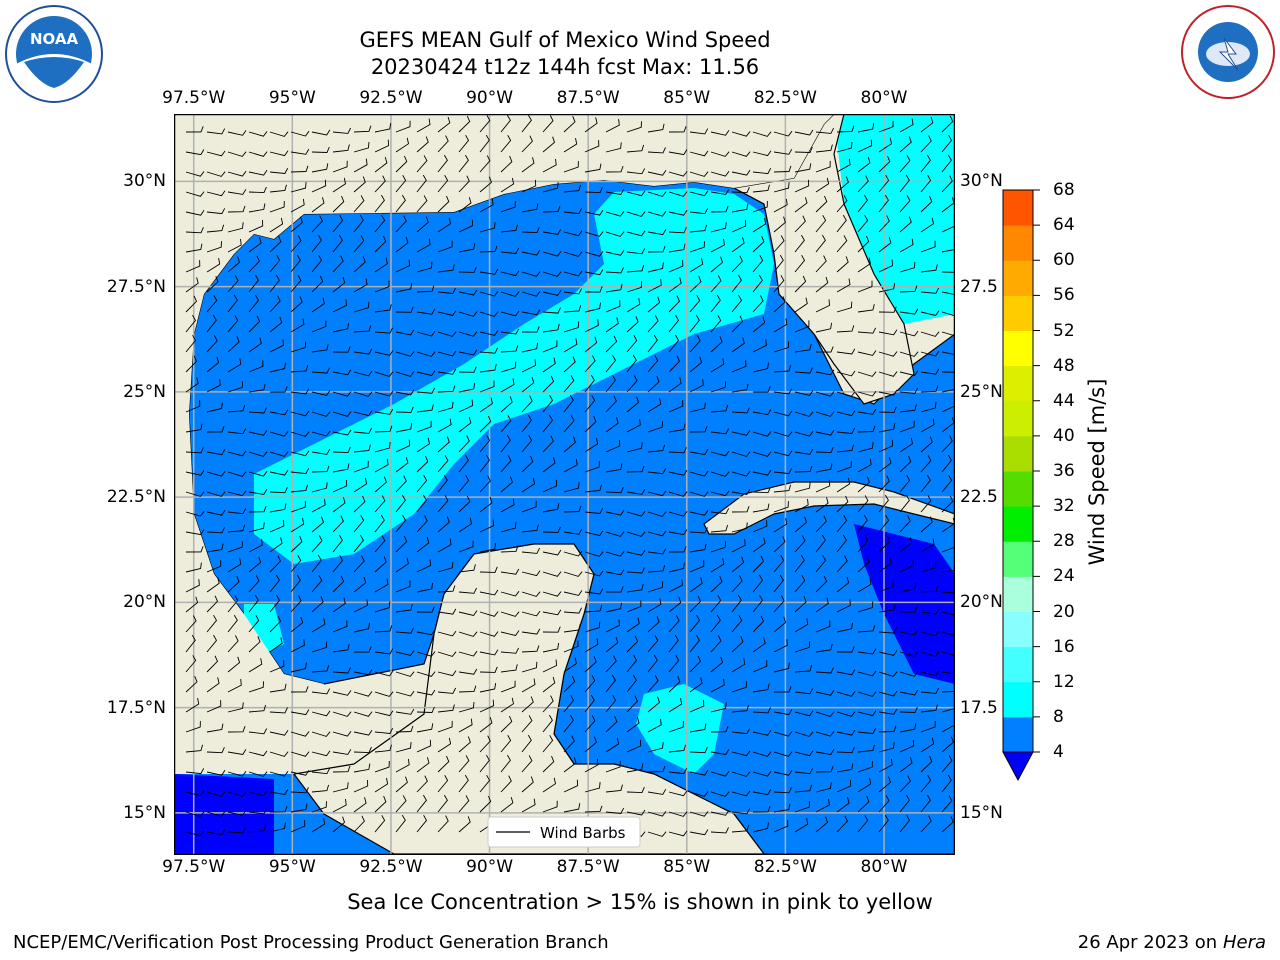 The height and width of the screenshot is (960, 1280). I want to click on colorbar-tick-label: 24, so click(1064, 576).